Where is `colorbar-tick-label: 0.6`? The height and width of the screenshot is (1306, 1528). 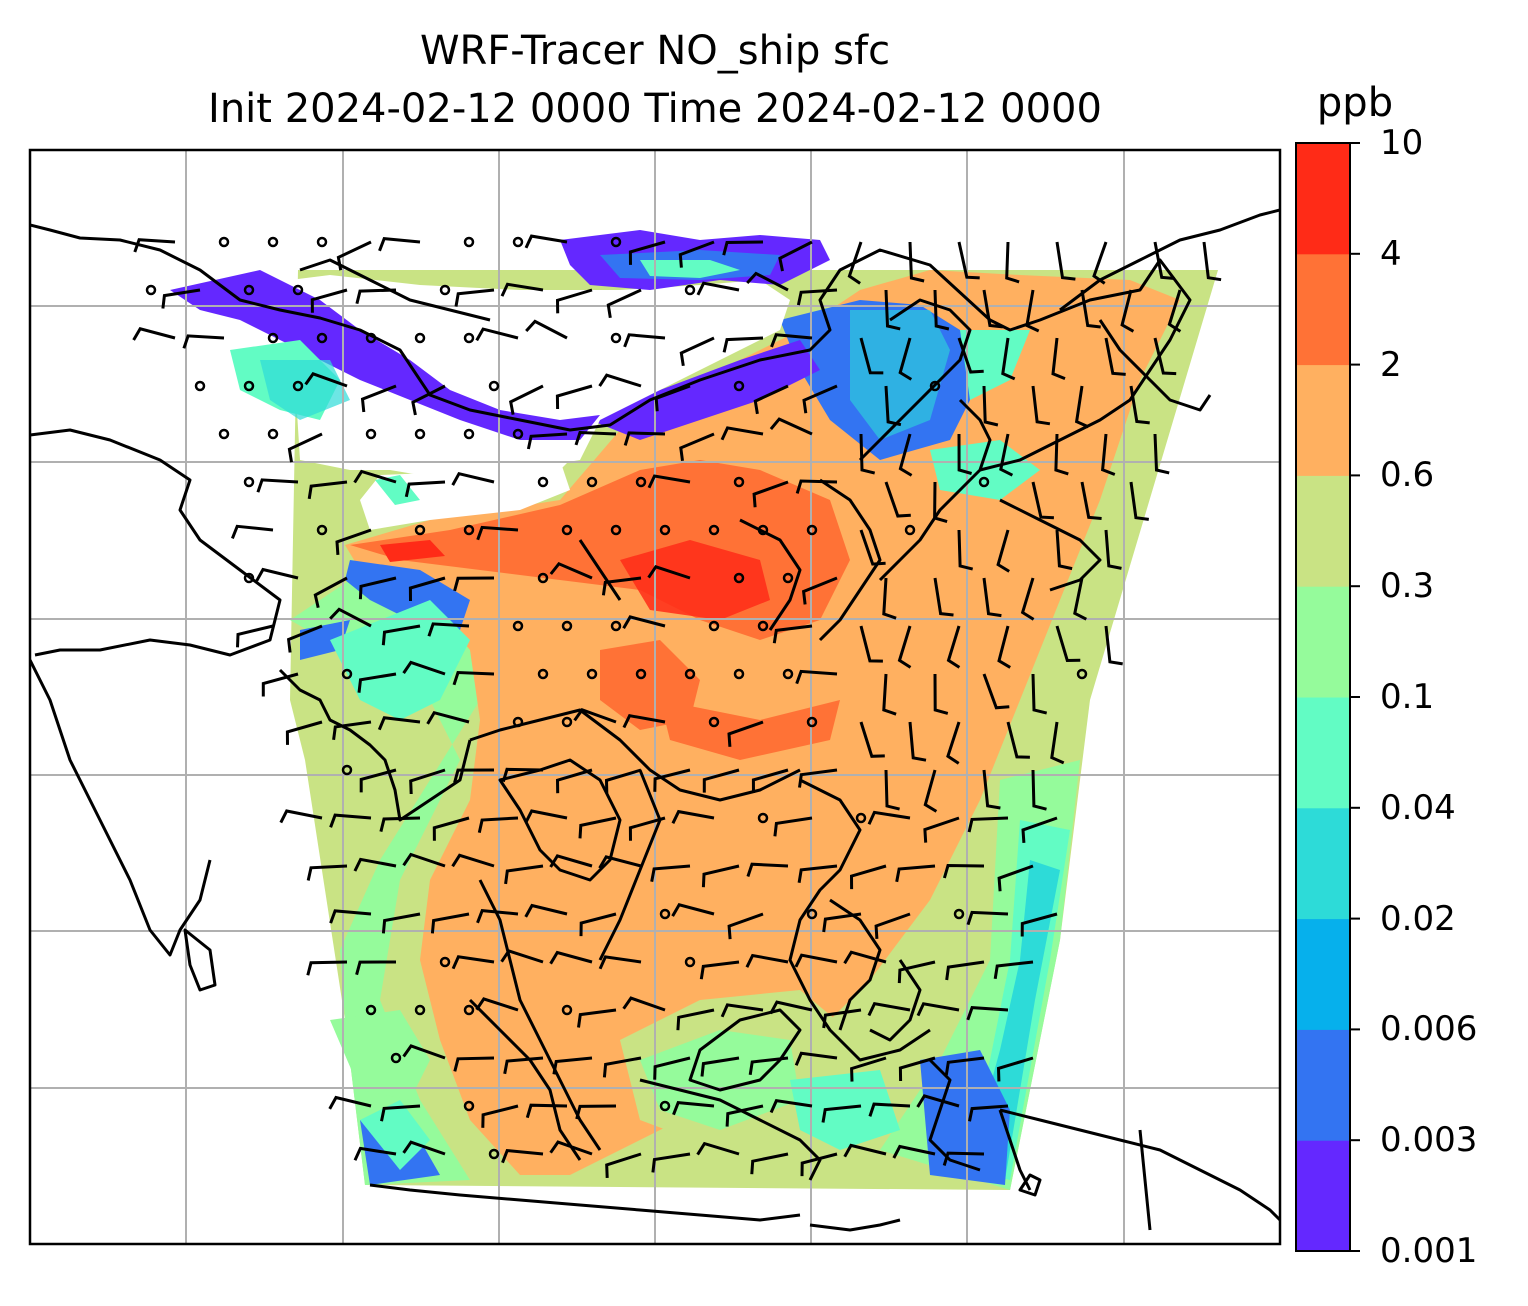
colorbar-tick-label: 0.6 is located at coordinates (1407, 475).